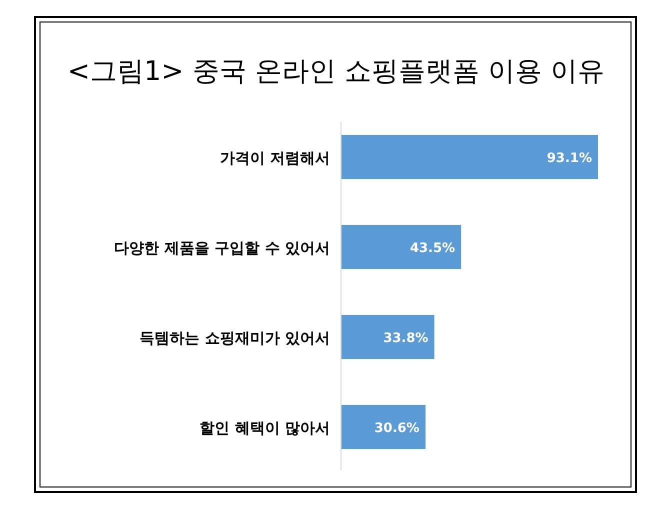 This screenshot has height=516, width=671. Describe the element at coordinates (336, 71) in the screenshot. I see `chart-title: <그림1> 중국 온라인 쇼핑플랫폼 이용 이유` at that location.